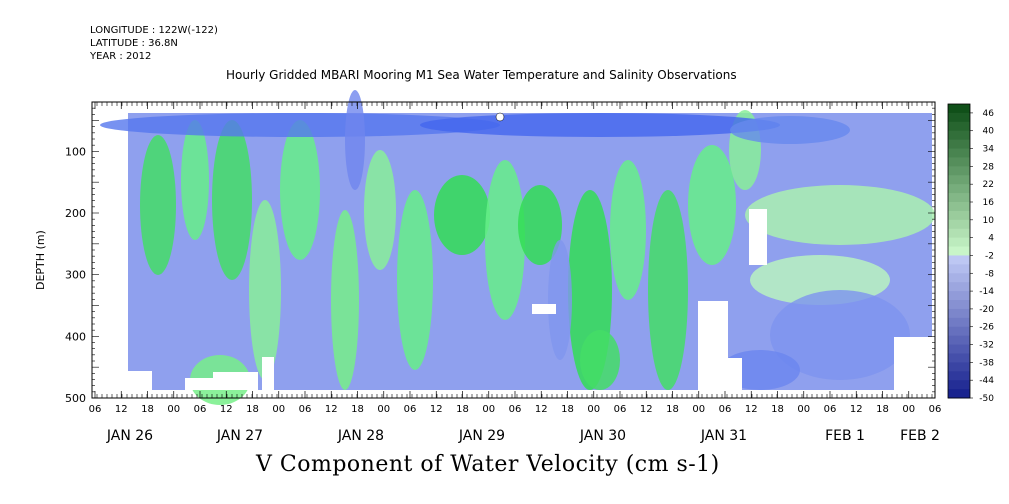 This screenshot has width=1009, height=504. What do you see at coordinates (989, 221) in the screenshot?
I see `colorbar-label: 10` at bounding box center [989, 221].